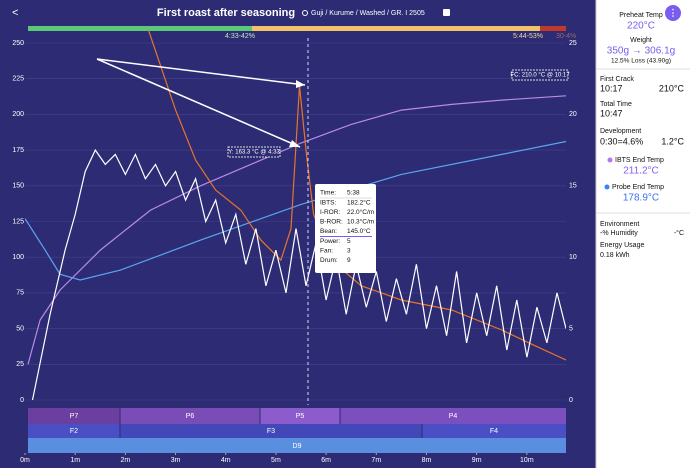  I want to click on menu-button, so click(673, 13).